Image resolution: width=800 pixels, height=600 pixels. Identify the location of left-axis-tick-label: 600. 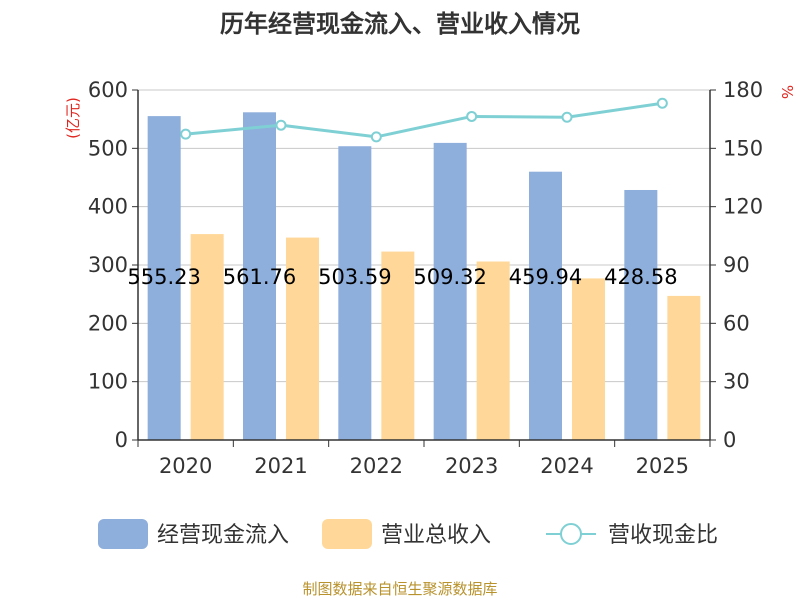
(108, 90).